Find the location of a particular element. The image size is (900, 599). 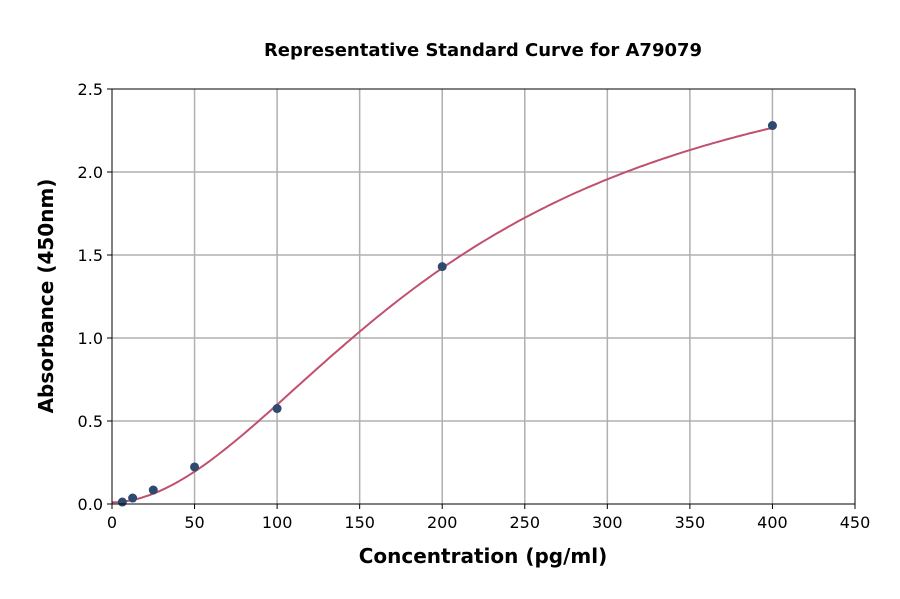

y-axis-label: Absorbance (450nm) is located at coordinates (46, 296).